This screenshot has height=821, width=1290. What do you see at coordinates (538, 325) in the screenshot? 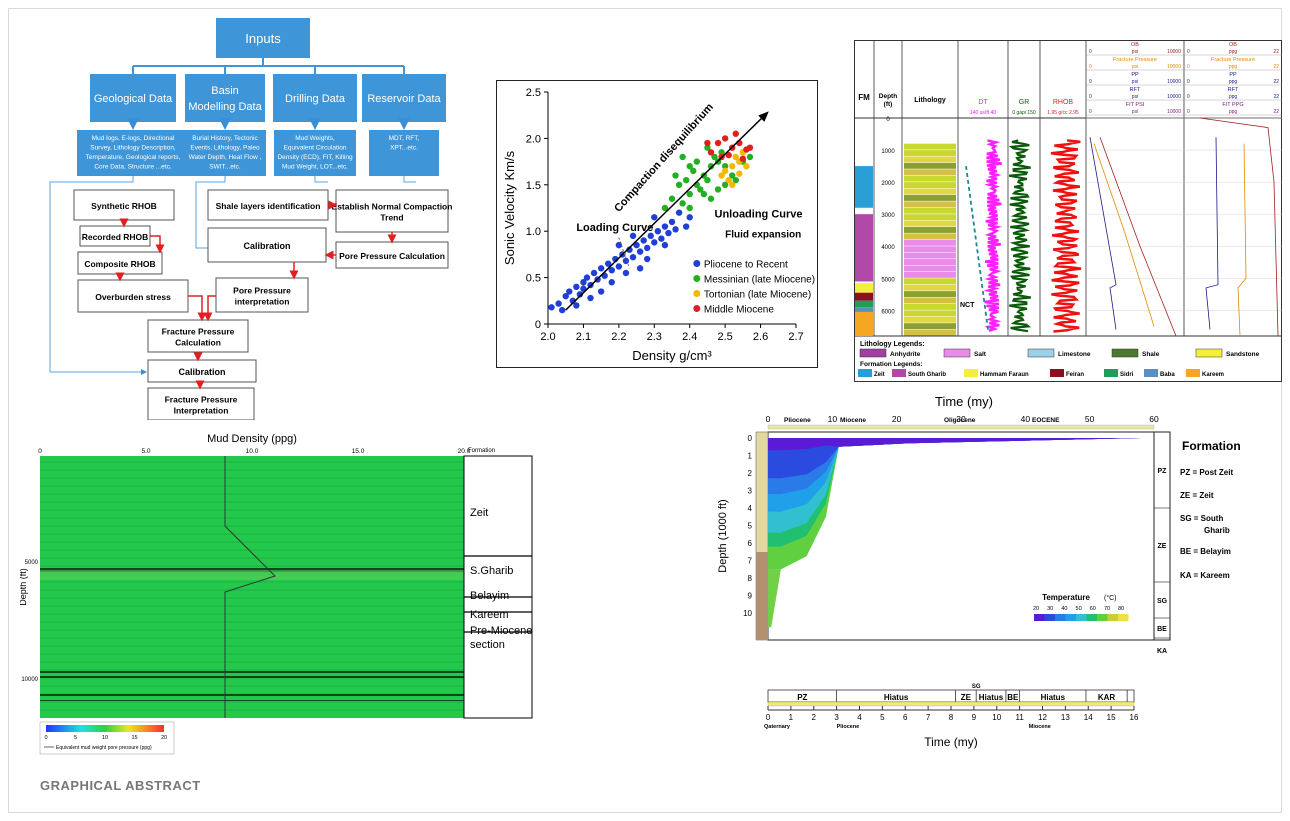
I see `y-tick-label: 0` at bounding box center [538, 325].